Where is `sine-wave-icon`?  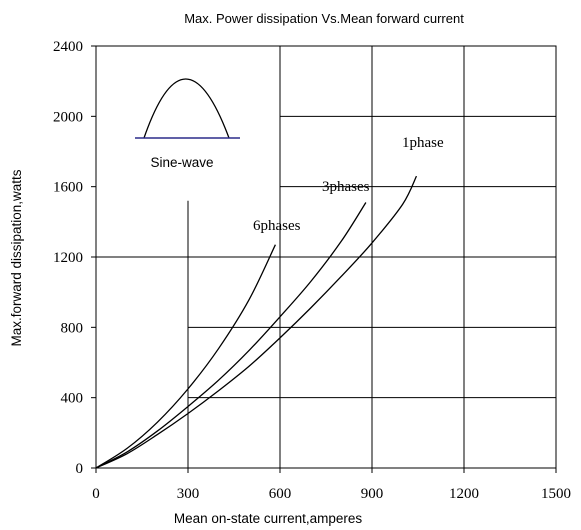
sine-wave-icon is located at coordinates (186, 108).